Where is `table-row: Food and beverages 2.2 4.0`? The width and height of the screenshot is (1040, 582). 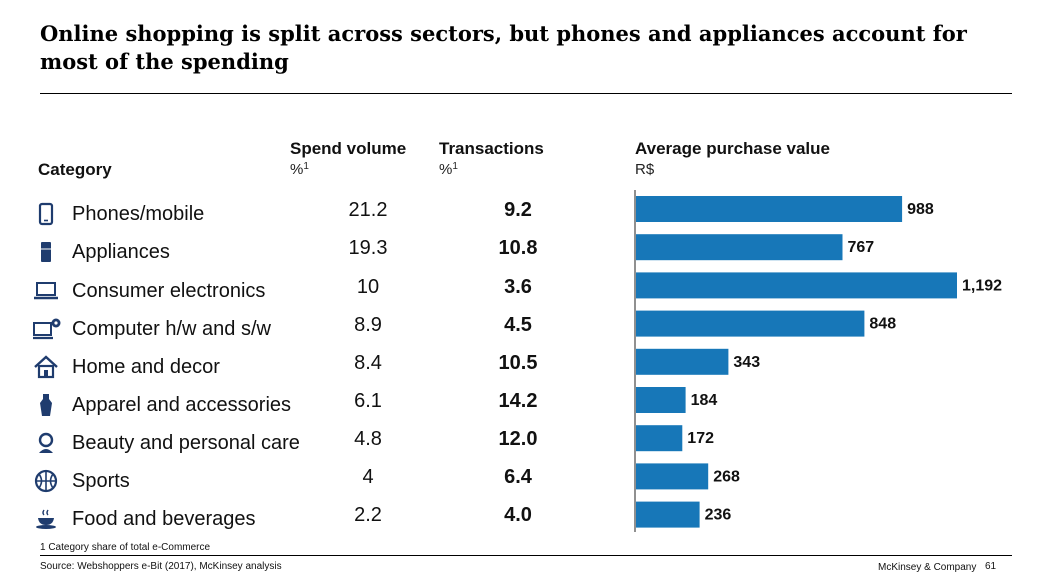
table-row: Food and beverages 2.2 4.0 is located at coordinates (520, 523).